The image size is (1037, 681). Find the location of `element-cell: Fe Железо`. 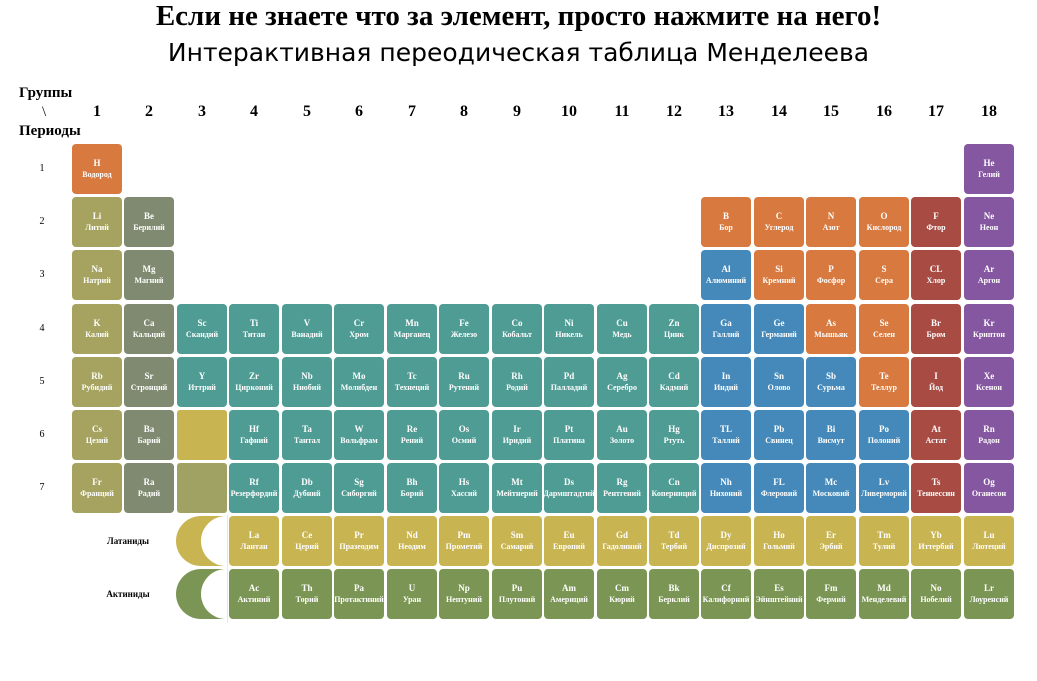

element-cell: Fe Железо is located at coordinates (464, 329).